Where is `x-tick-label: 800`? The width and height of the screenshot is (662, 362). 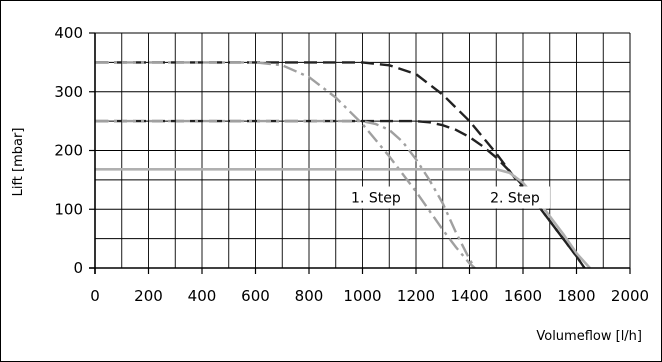
x-tick-label: 800 is located at coordinates (309, 296).